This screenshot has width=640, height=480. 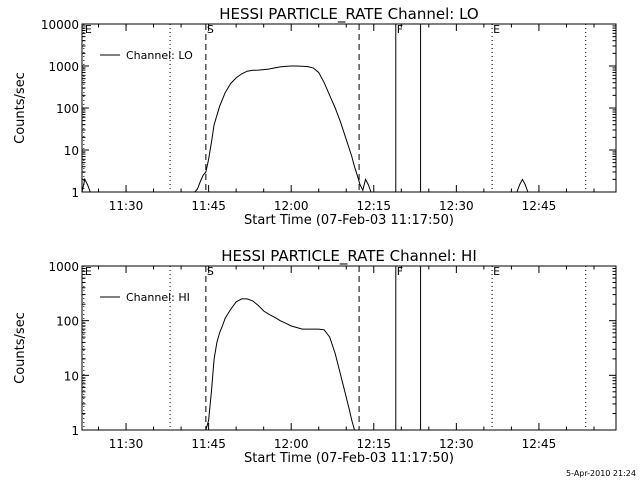 I want to click on lo-y-tick-label: 1000, so click(x=63, y=67).